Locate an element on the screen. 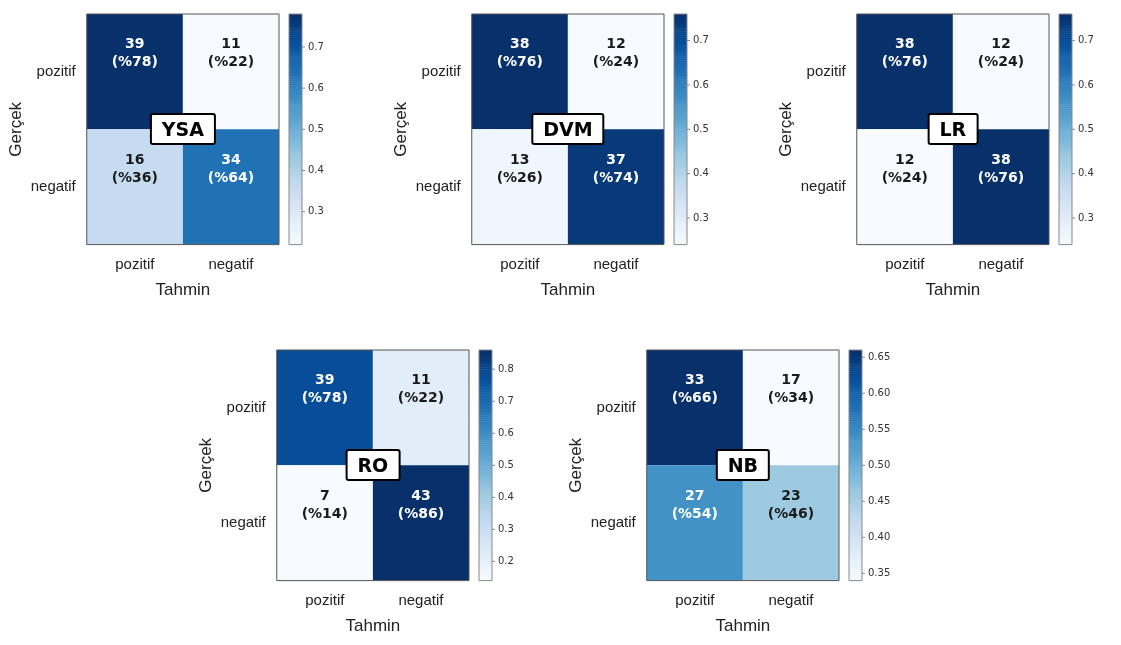 Image resolution: width=1121 pixels, height=645 pixels. text: DVM is located at coordinates (568, 129).